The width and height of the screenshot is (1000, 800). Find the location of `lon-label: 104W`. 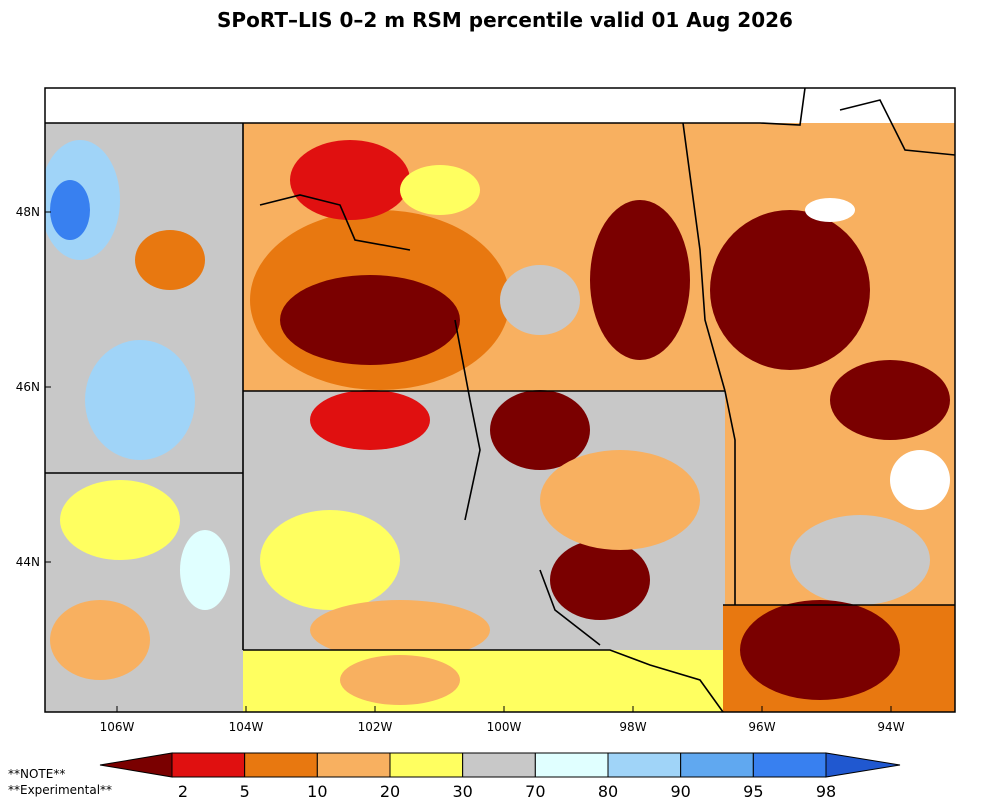

lon-label: 104W is located at coordinates (246, 727).